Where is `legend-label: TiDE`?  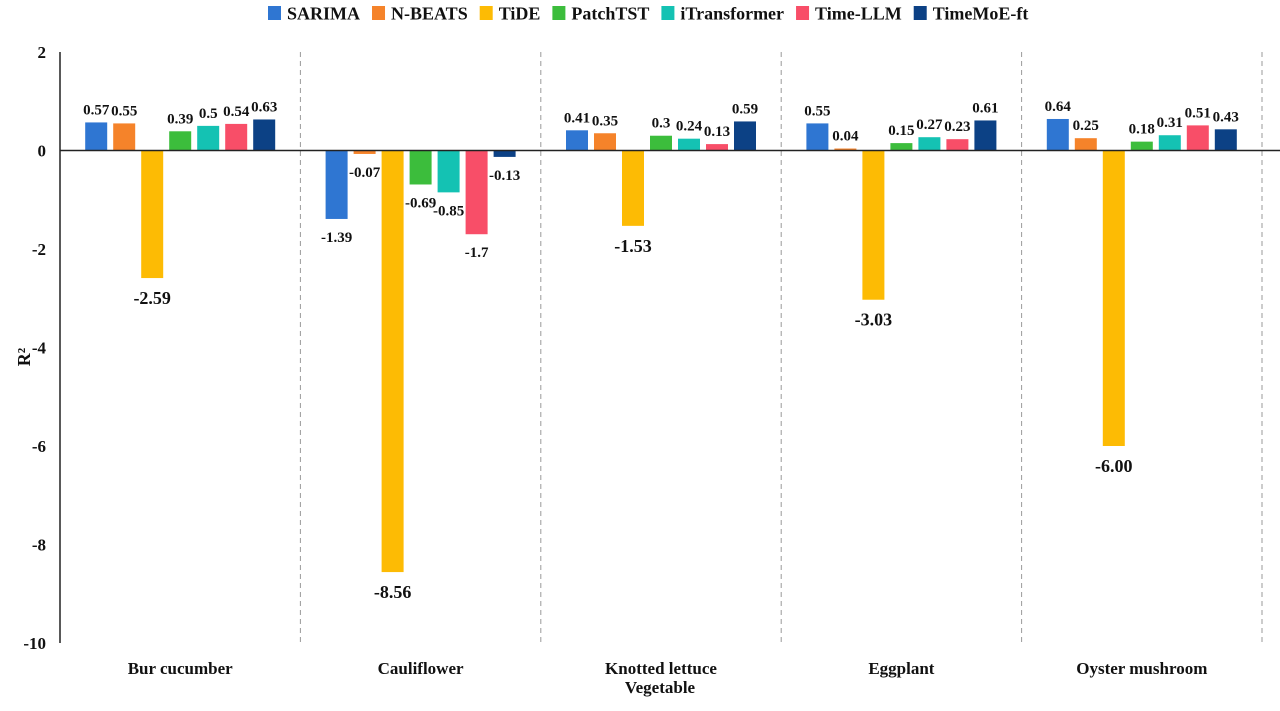 legend-label: TiDE is located at coordinates (520, 14).